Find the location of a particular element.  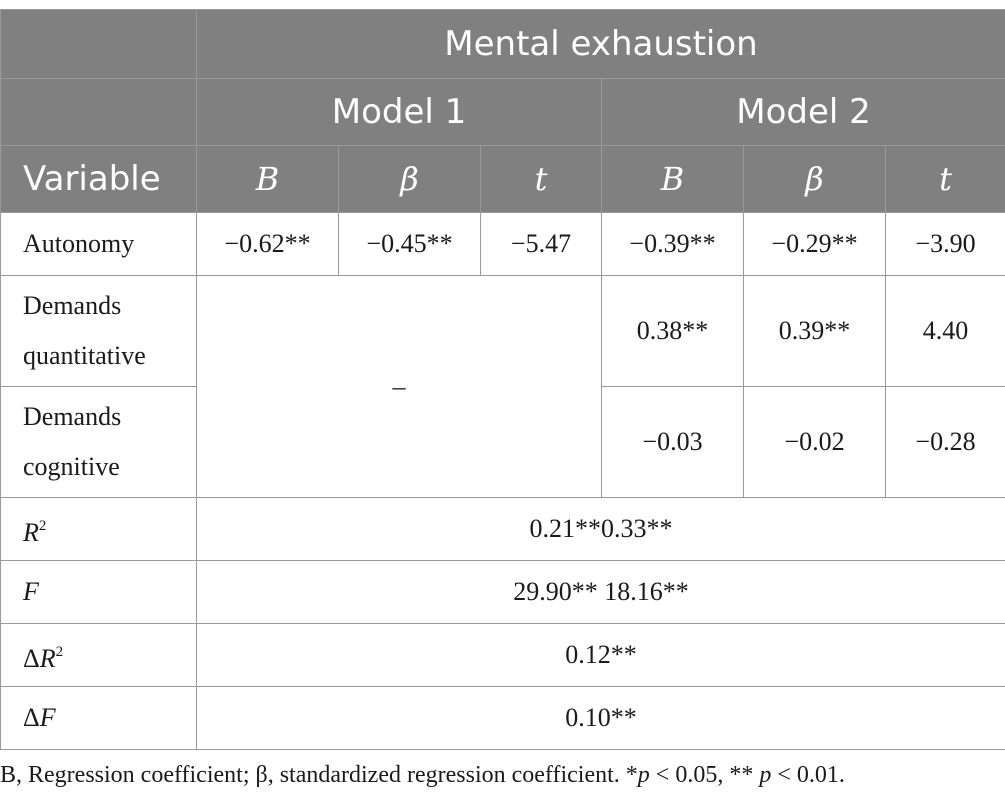

m1-merged-cell: – is located at coordinates (399, 386).